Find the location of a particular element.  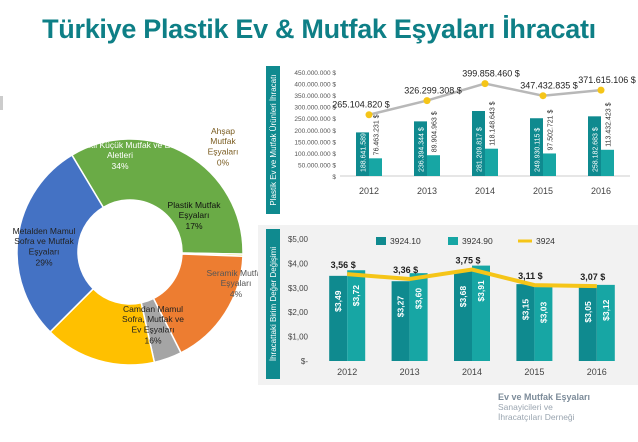

line-data-label: 265.104.820 $ is located at coordinates (361, 105).